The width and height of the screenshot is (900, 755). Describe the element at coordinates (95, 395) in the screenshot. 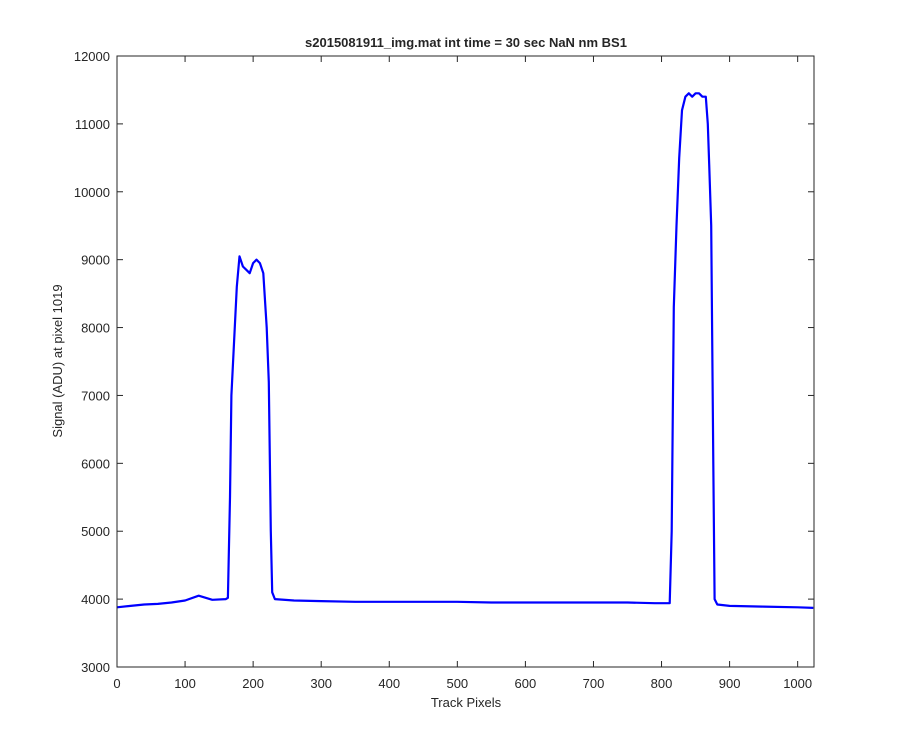

I see `y-tick-label: 7000` at that location.